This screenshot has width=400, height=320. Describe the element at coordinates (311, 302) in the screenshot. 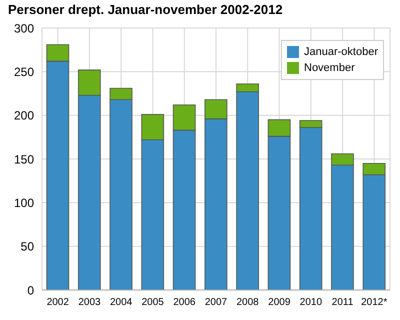

I see `x-tick-label: 2010` at that location.